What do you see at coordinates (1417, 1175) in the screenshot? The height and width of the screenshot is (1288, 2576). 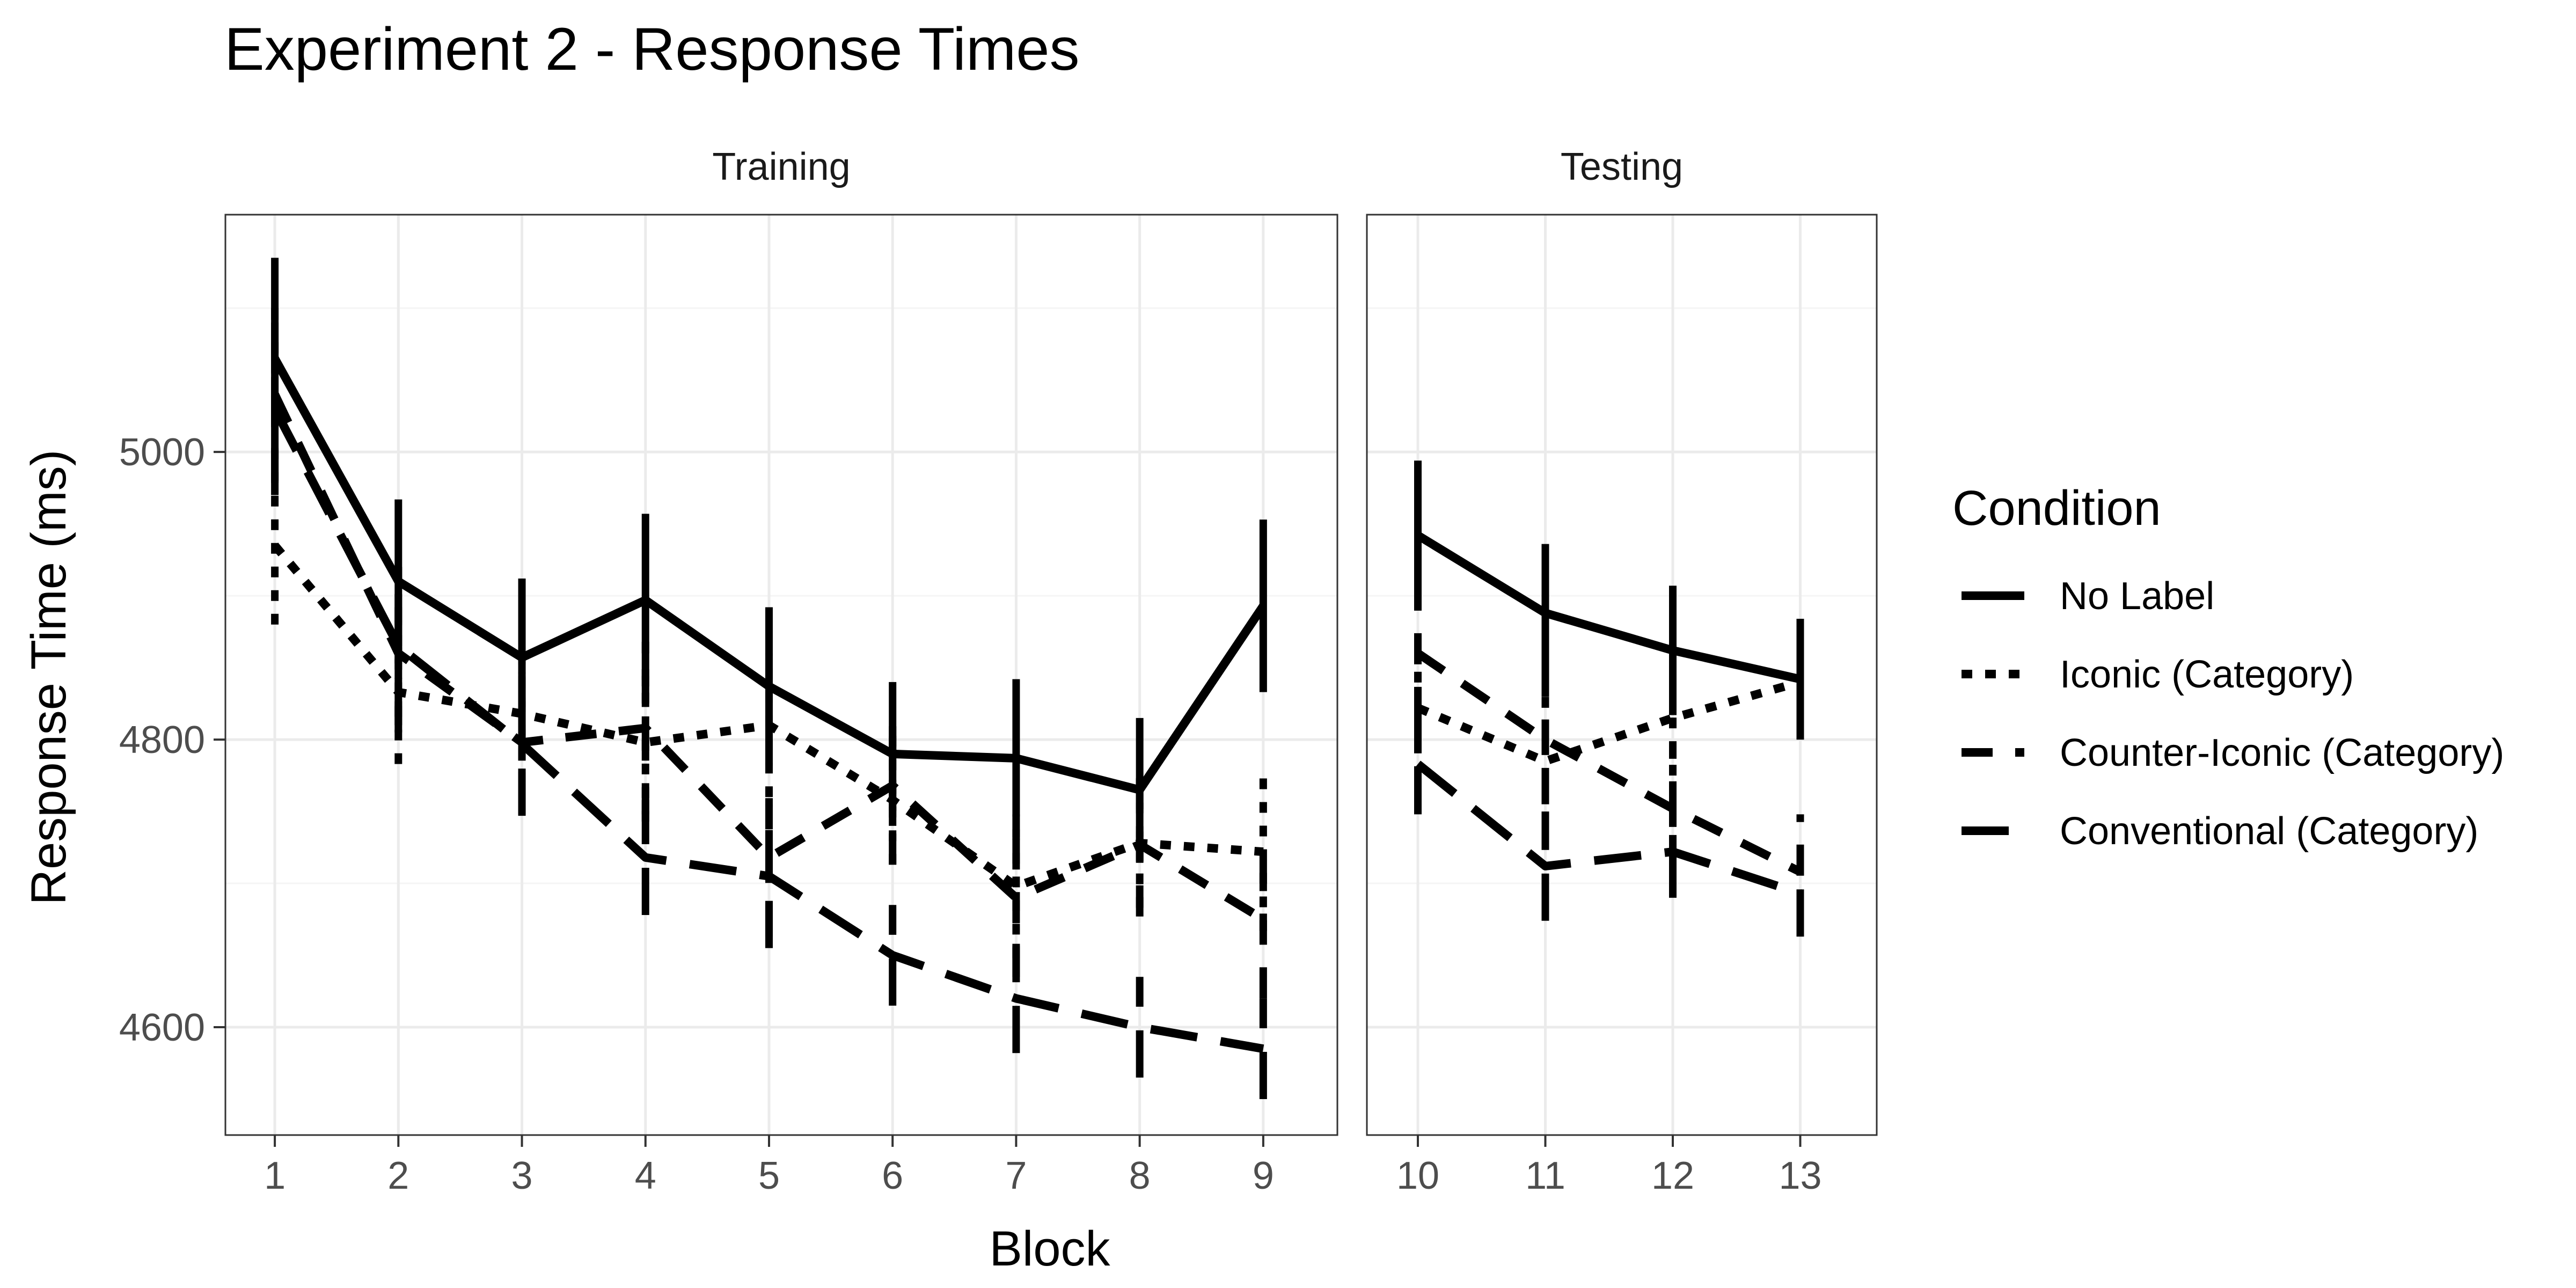 I see `x-tick-label: 10` at bounding box center [1417, 1175].